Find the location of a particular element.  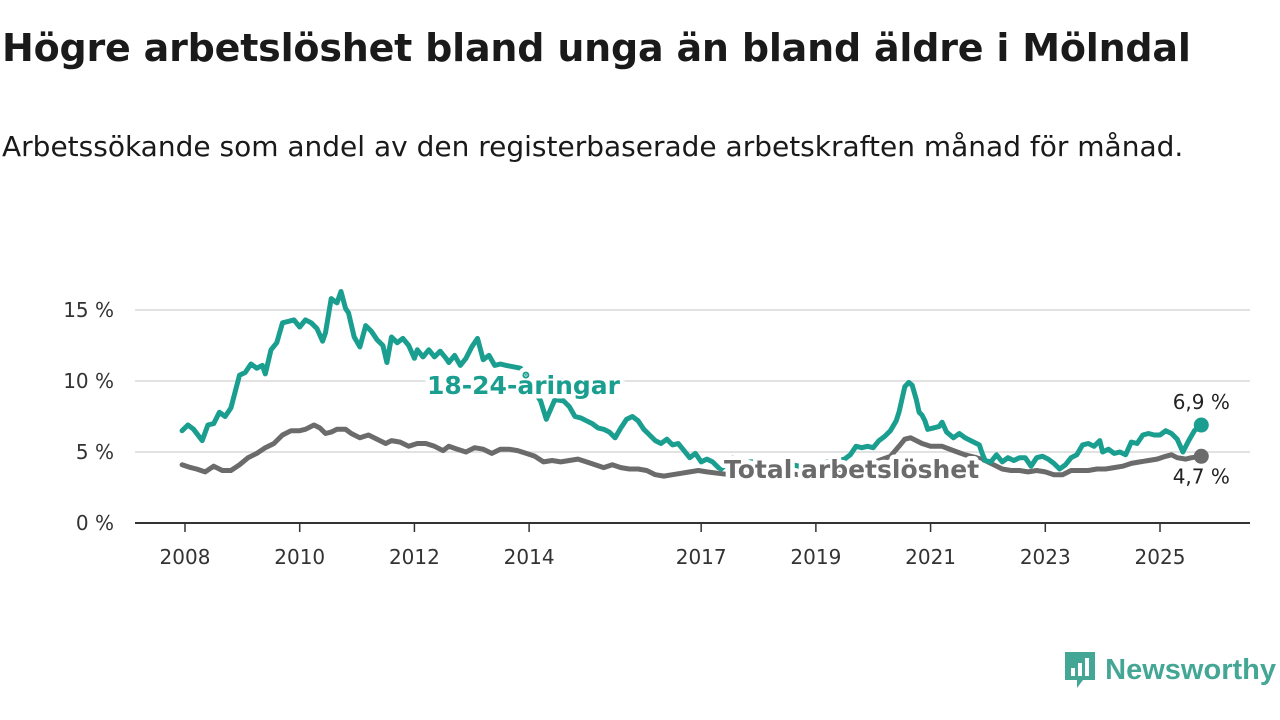

newsworthy-logo-icon is located at coordinates (1080, 670).